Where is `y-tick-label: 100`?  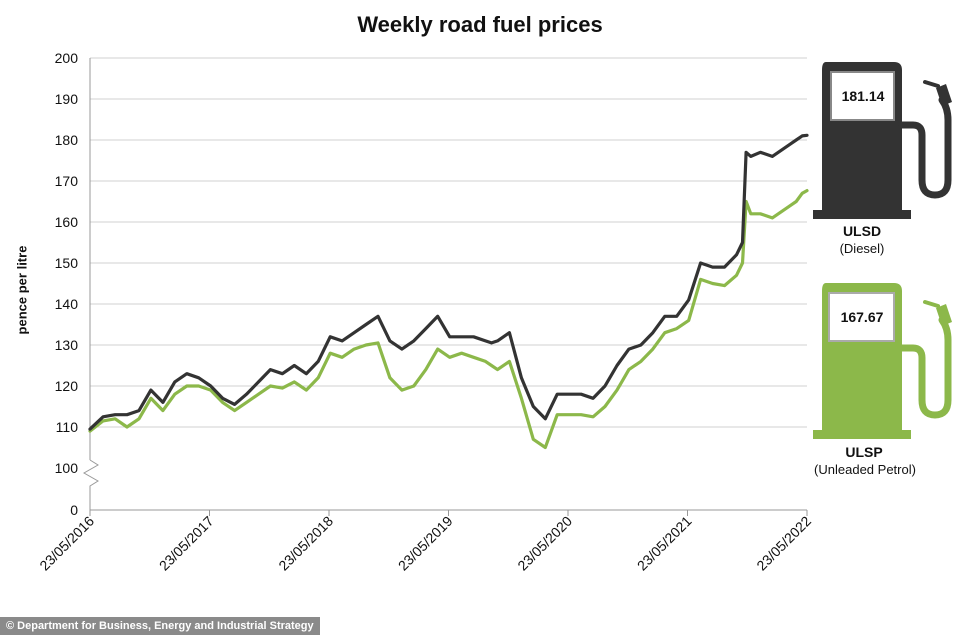 y-tick-label: 100 is located at coordinates (67, 468).